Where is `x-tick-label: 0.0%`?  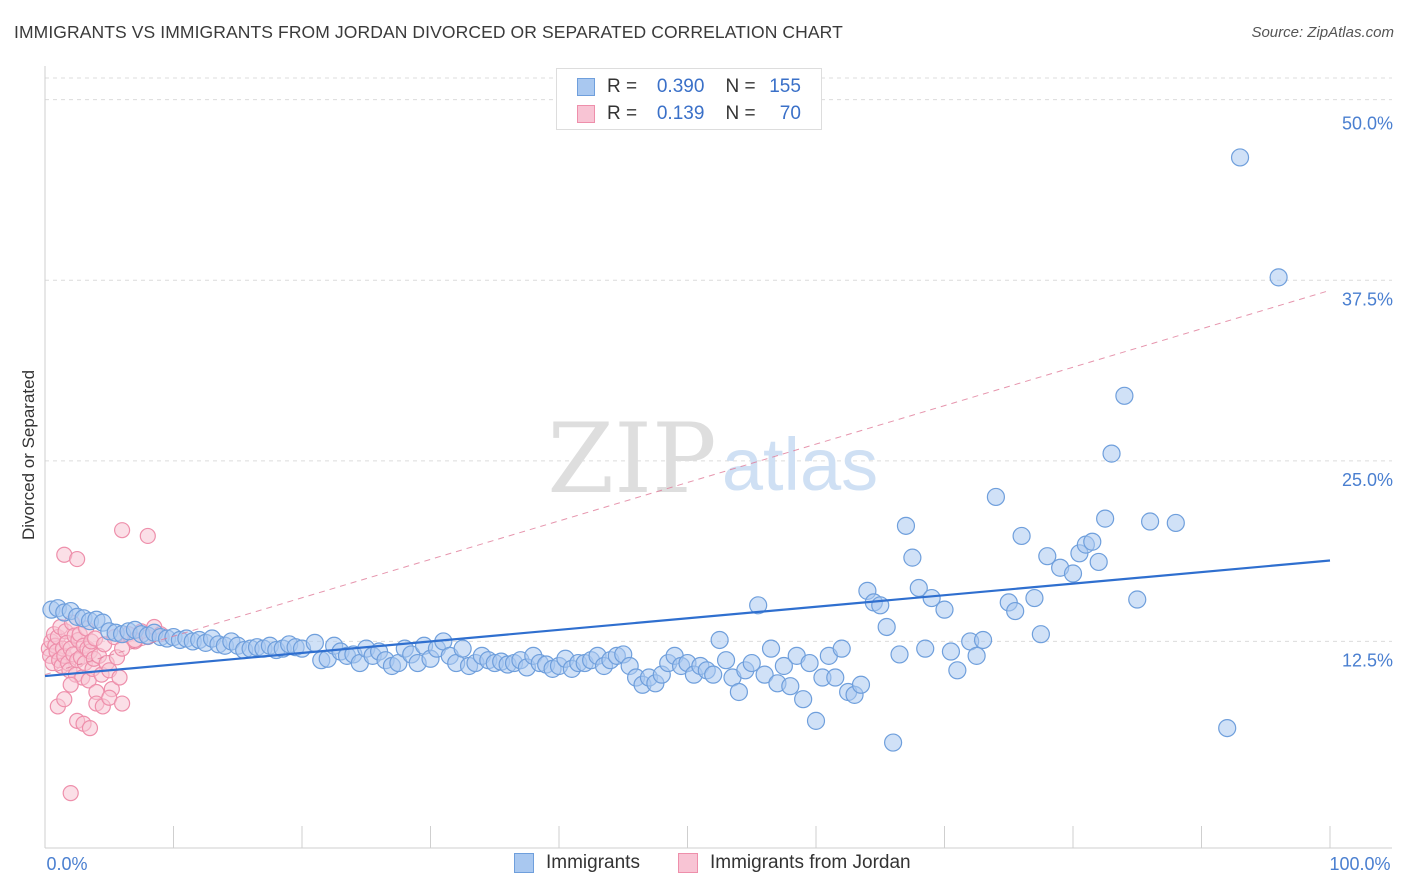
x-tick-label: 0.0% is located at coordinates (66, 864).